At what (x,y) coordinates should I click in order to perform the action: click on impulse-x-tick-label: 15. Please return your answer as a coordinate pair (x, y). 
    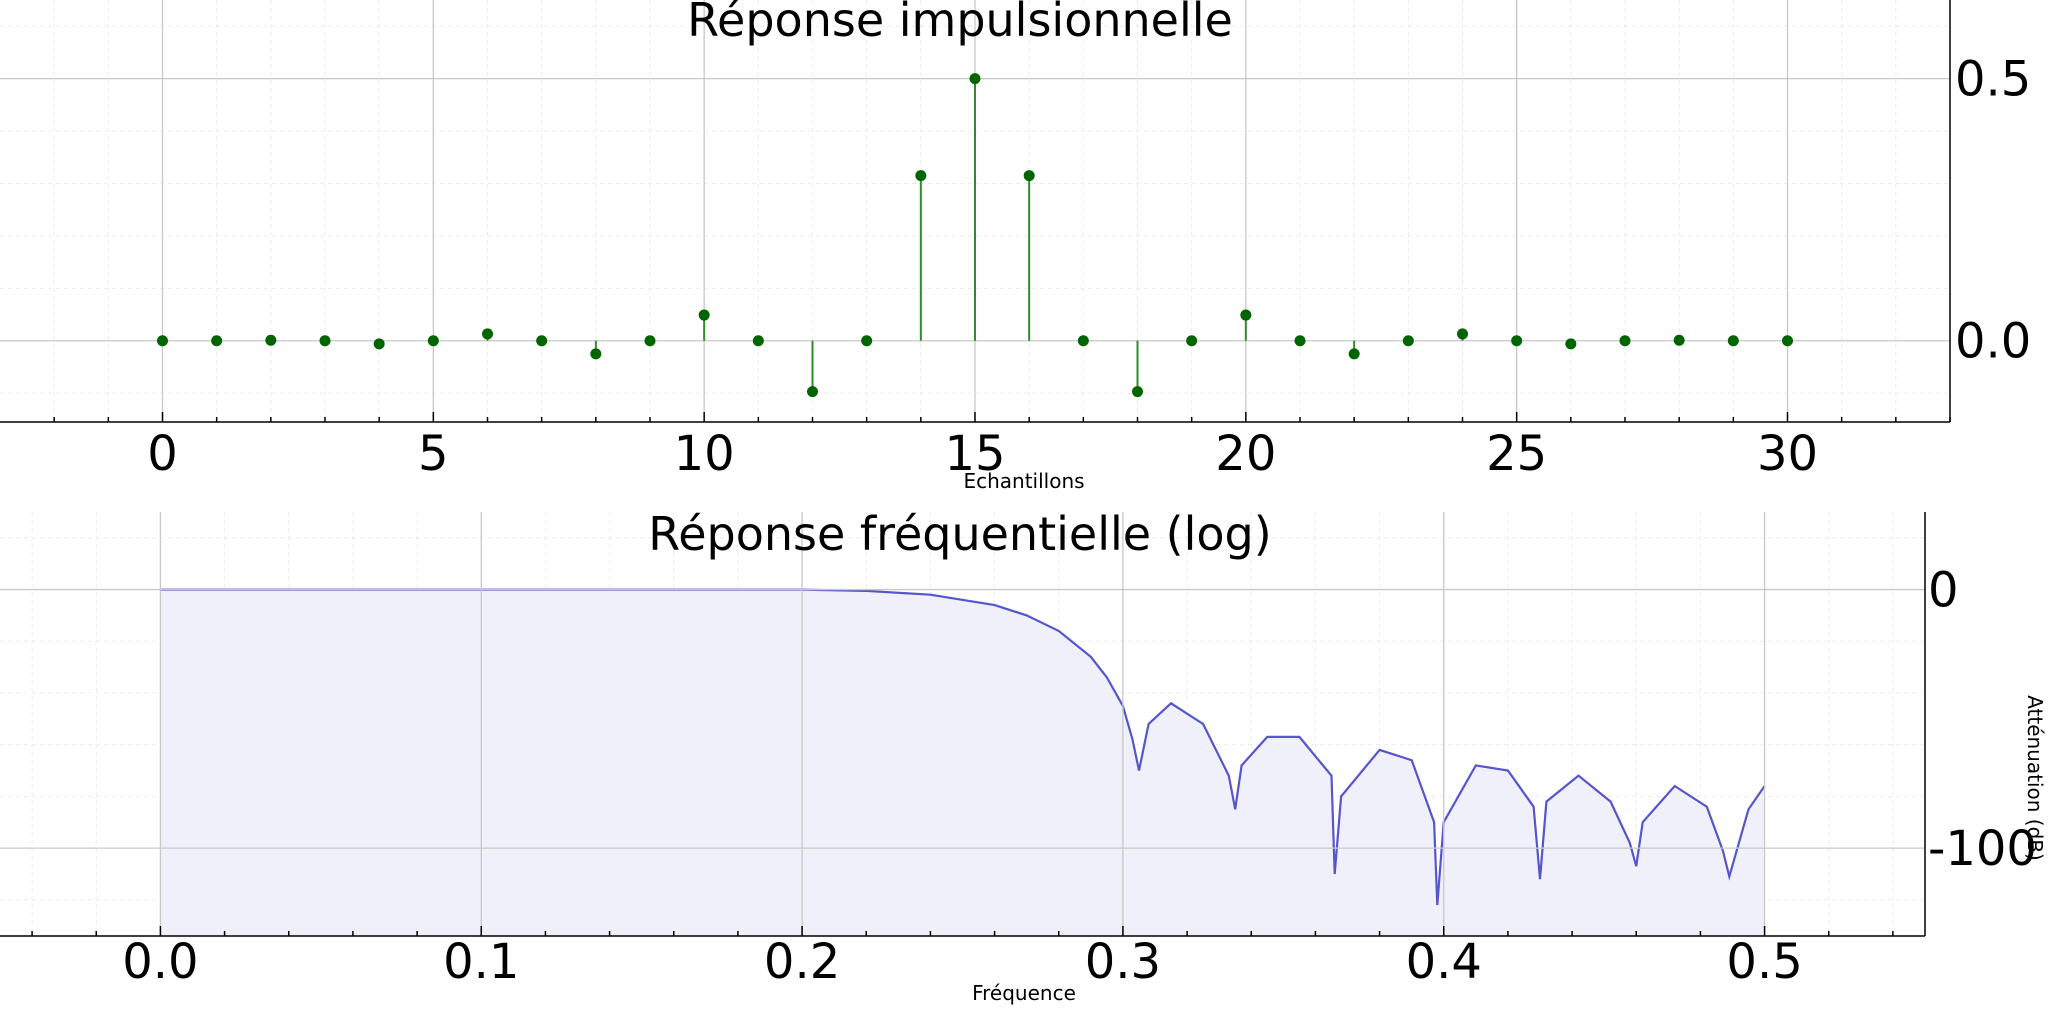
    Looking at the image, I should click on (974, 454).